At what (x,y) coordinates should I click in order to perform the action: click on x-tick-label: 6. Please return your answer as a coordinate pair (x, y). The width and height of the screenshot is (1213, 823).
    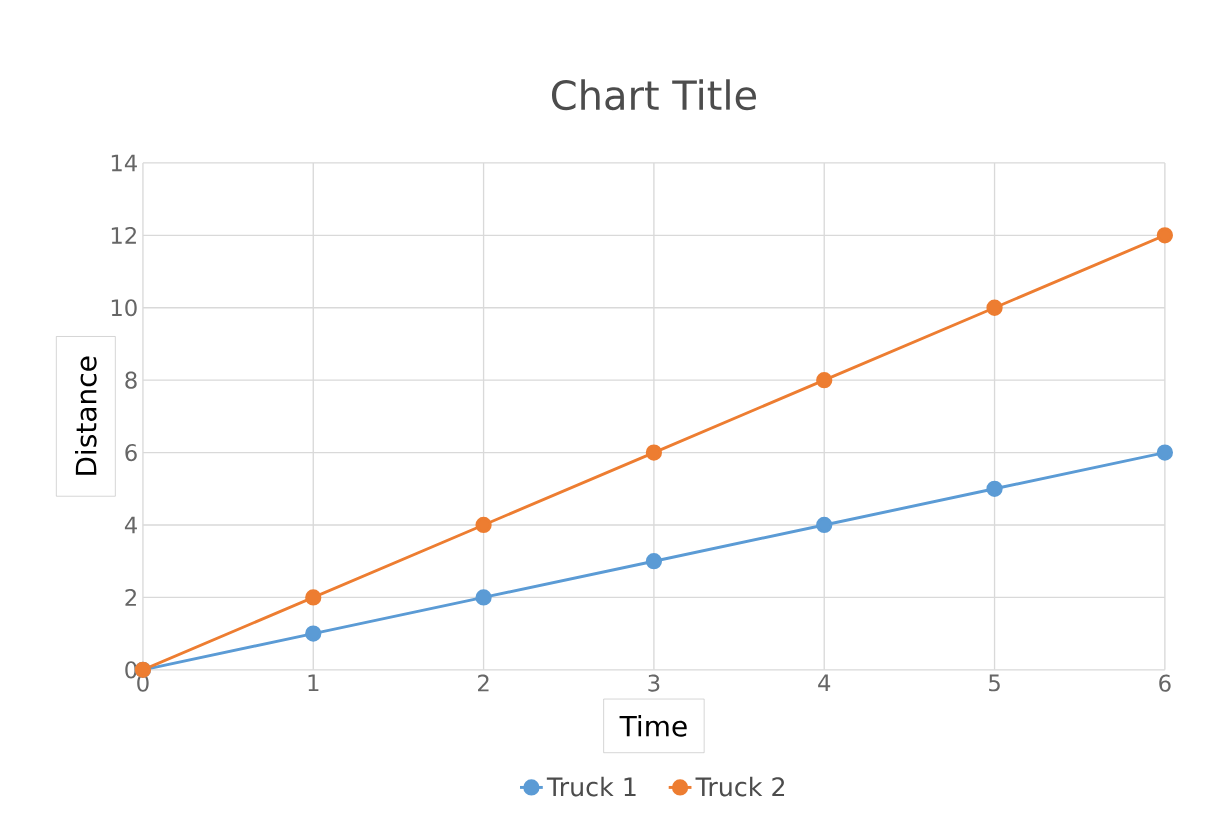
    Looking at the image, I should click on (1165, 683).